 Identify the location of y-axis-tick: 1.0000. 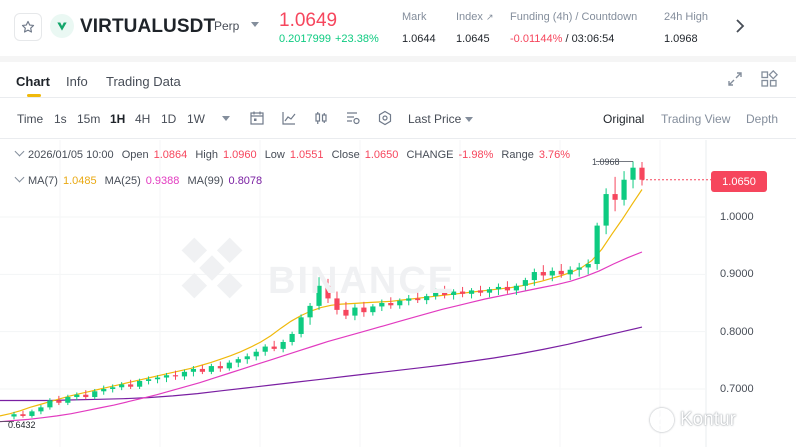
(737, 217).